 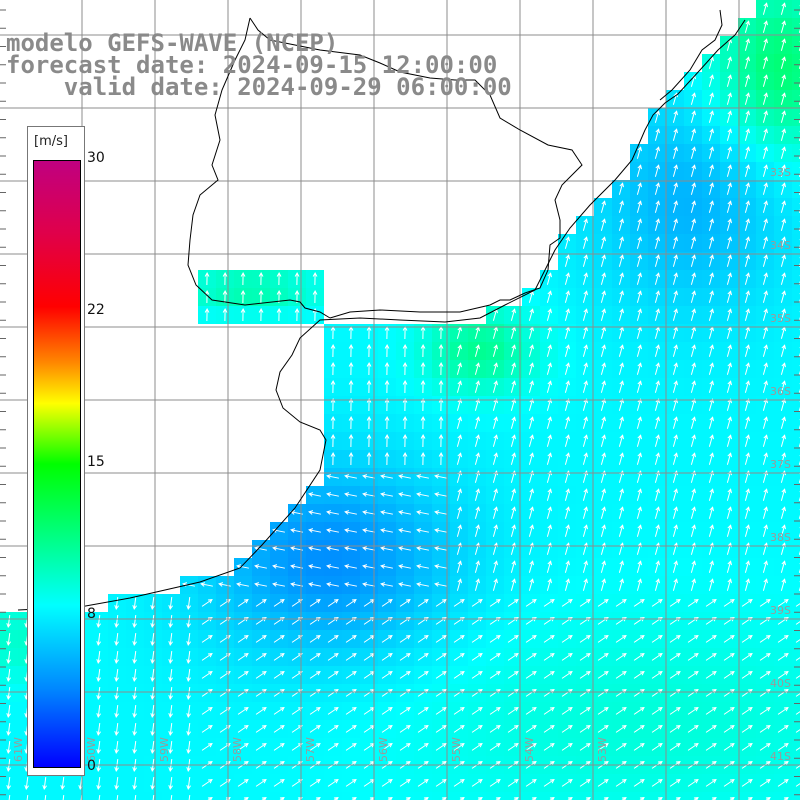 I want to click on colorbar-tick-22: 22, so click(x=96, y=310).